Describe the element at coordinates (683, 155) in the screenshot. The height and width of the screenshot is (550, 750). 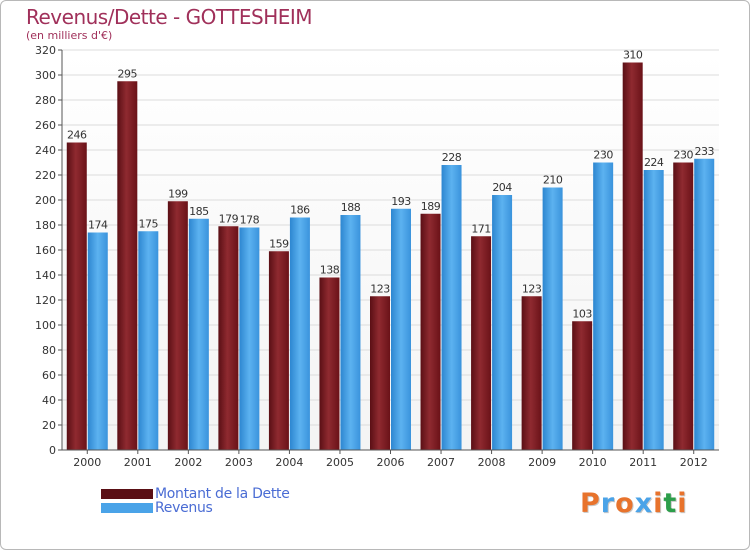
I see `data-label-dette: 230` at that location.